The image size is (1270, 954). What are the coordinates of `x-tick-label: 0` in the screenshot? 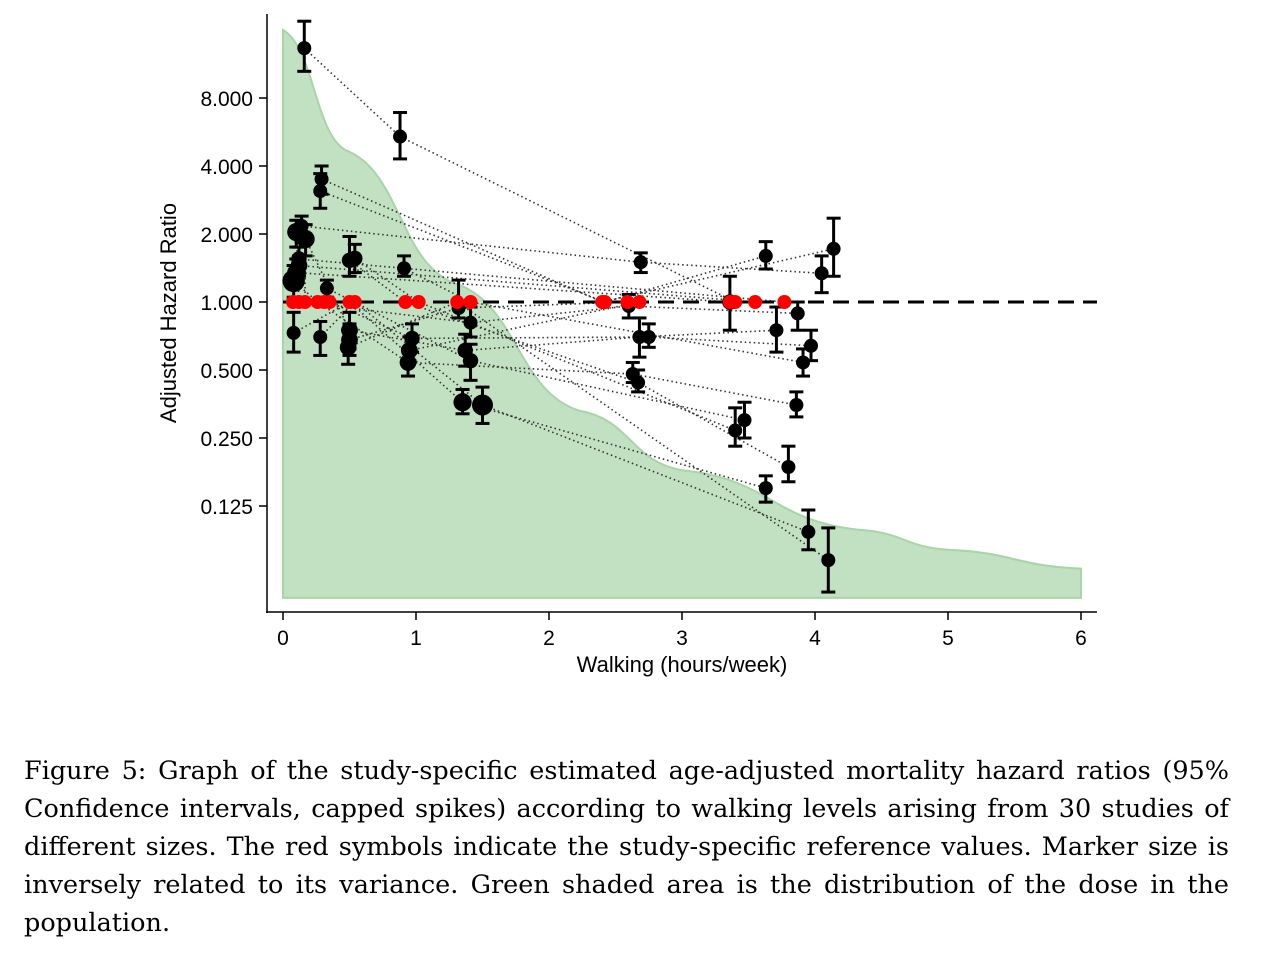 It's located at (283, 638).